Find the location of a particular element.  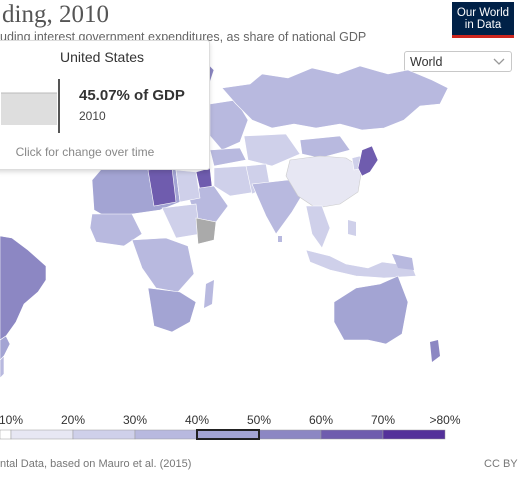

country-ethiopia is located at coordinates (206, 231).